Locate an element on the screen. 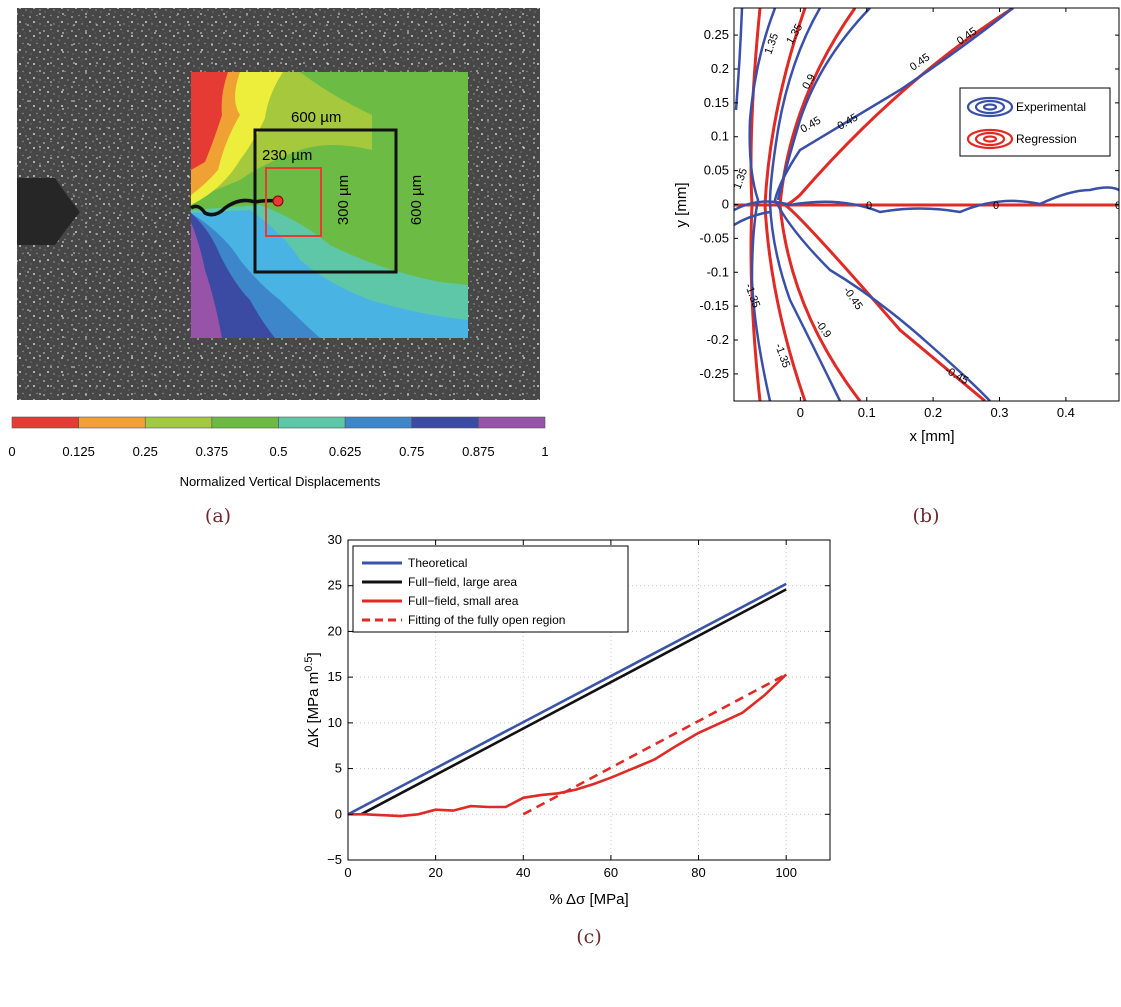 This screenshot has width=1121, height=1007. y-tick-label: 10 is located at coordinates (335, 722).